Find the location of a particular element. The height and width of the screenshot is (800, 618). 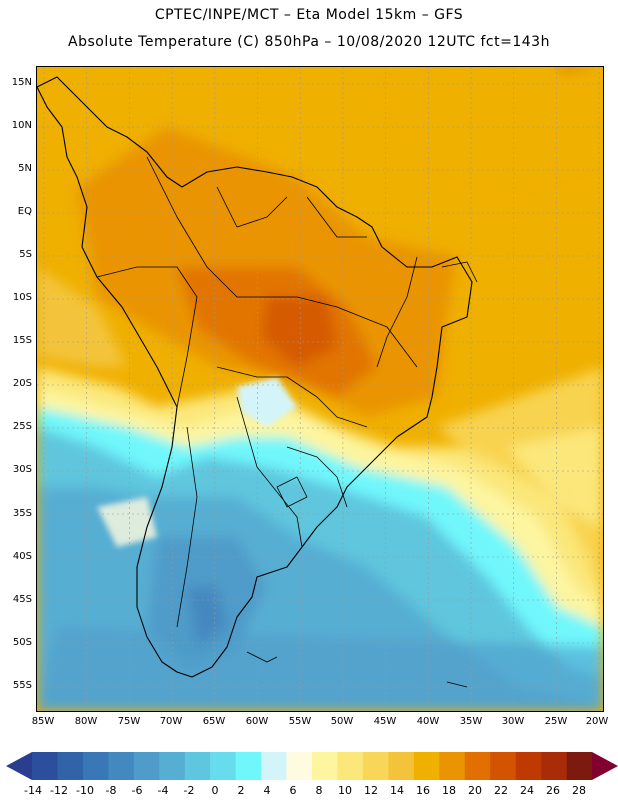

colorbar-arrow-low is located at coordinates (19, 766).